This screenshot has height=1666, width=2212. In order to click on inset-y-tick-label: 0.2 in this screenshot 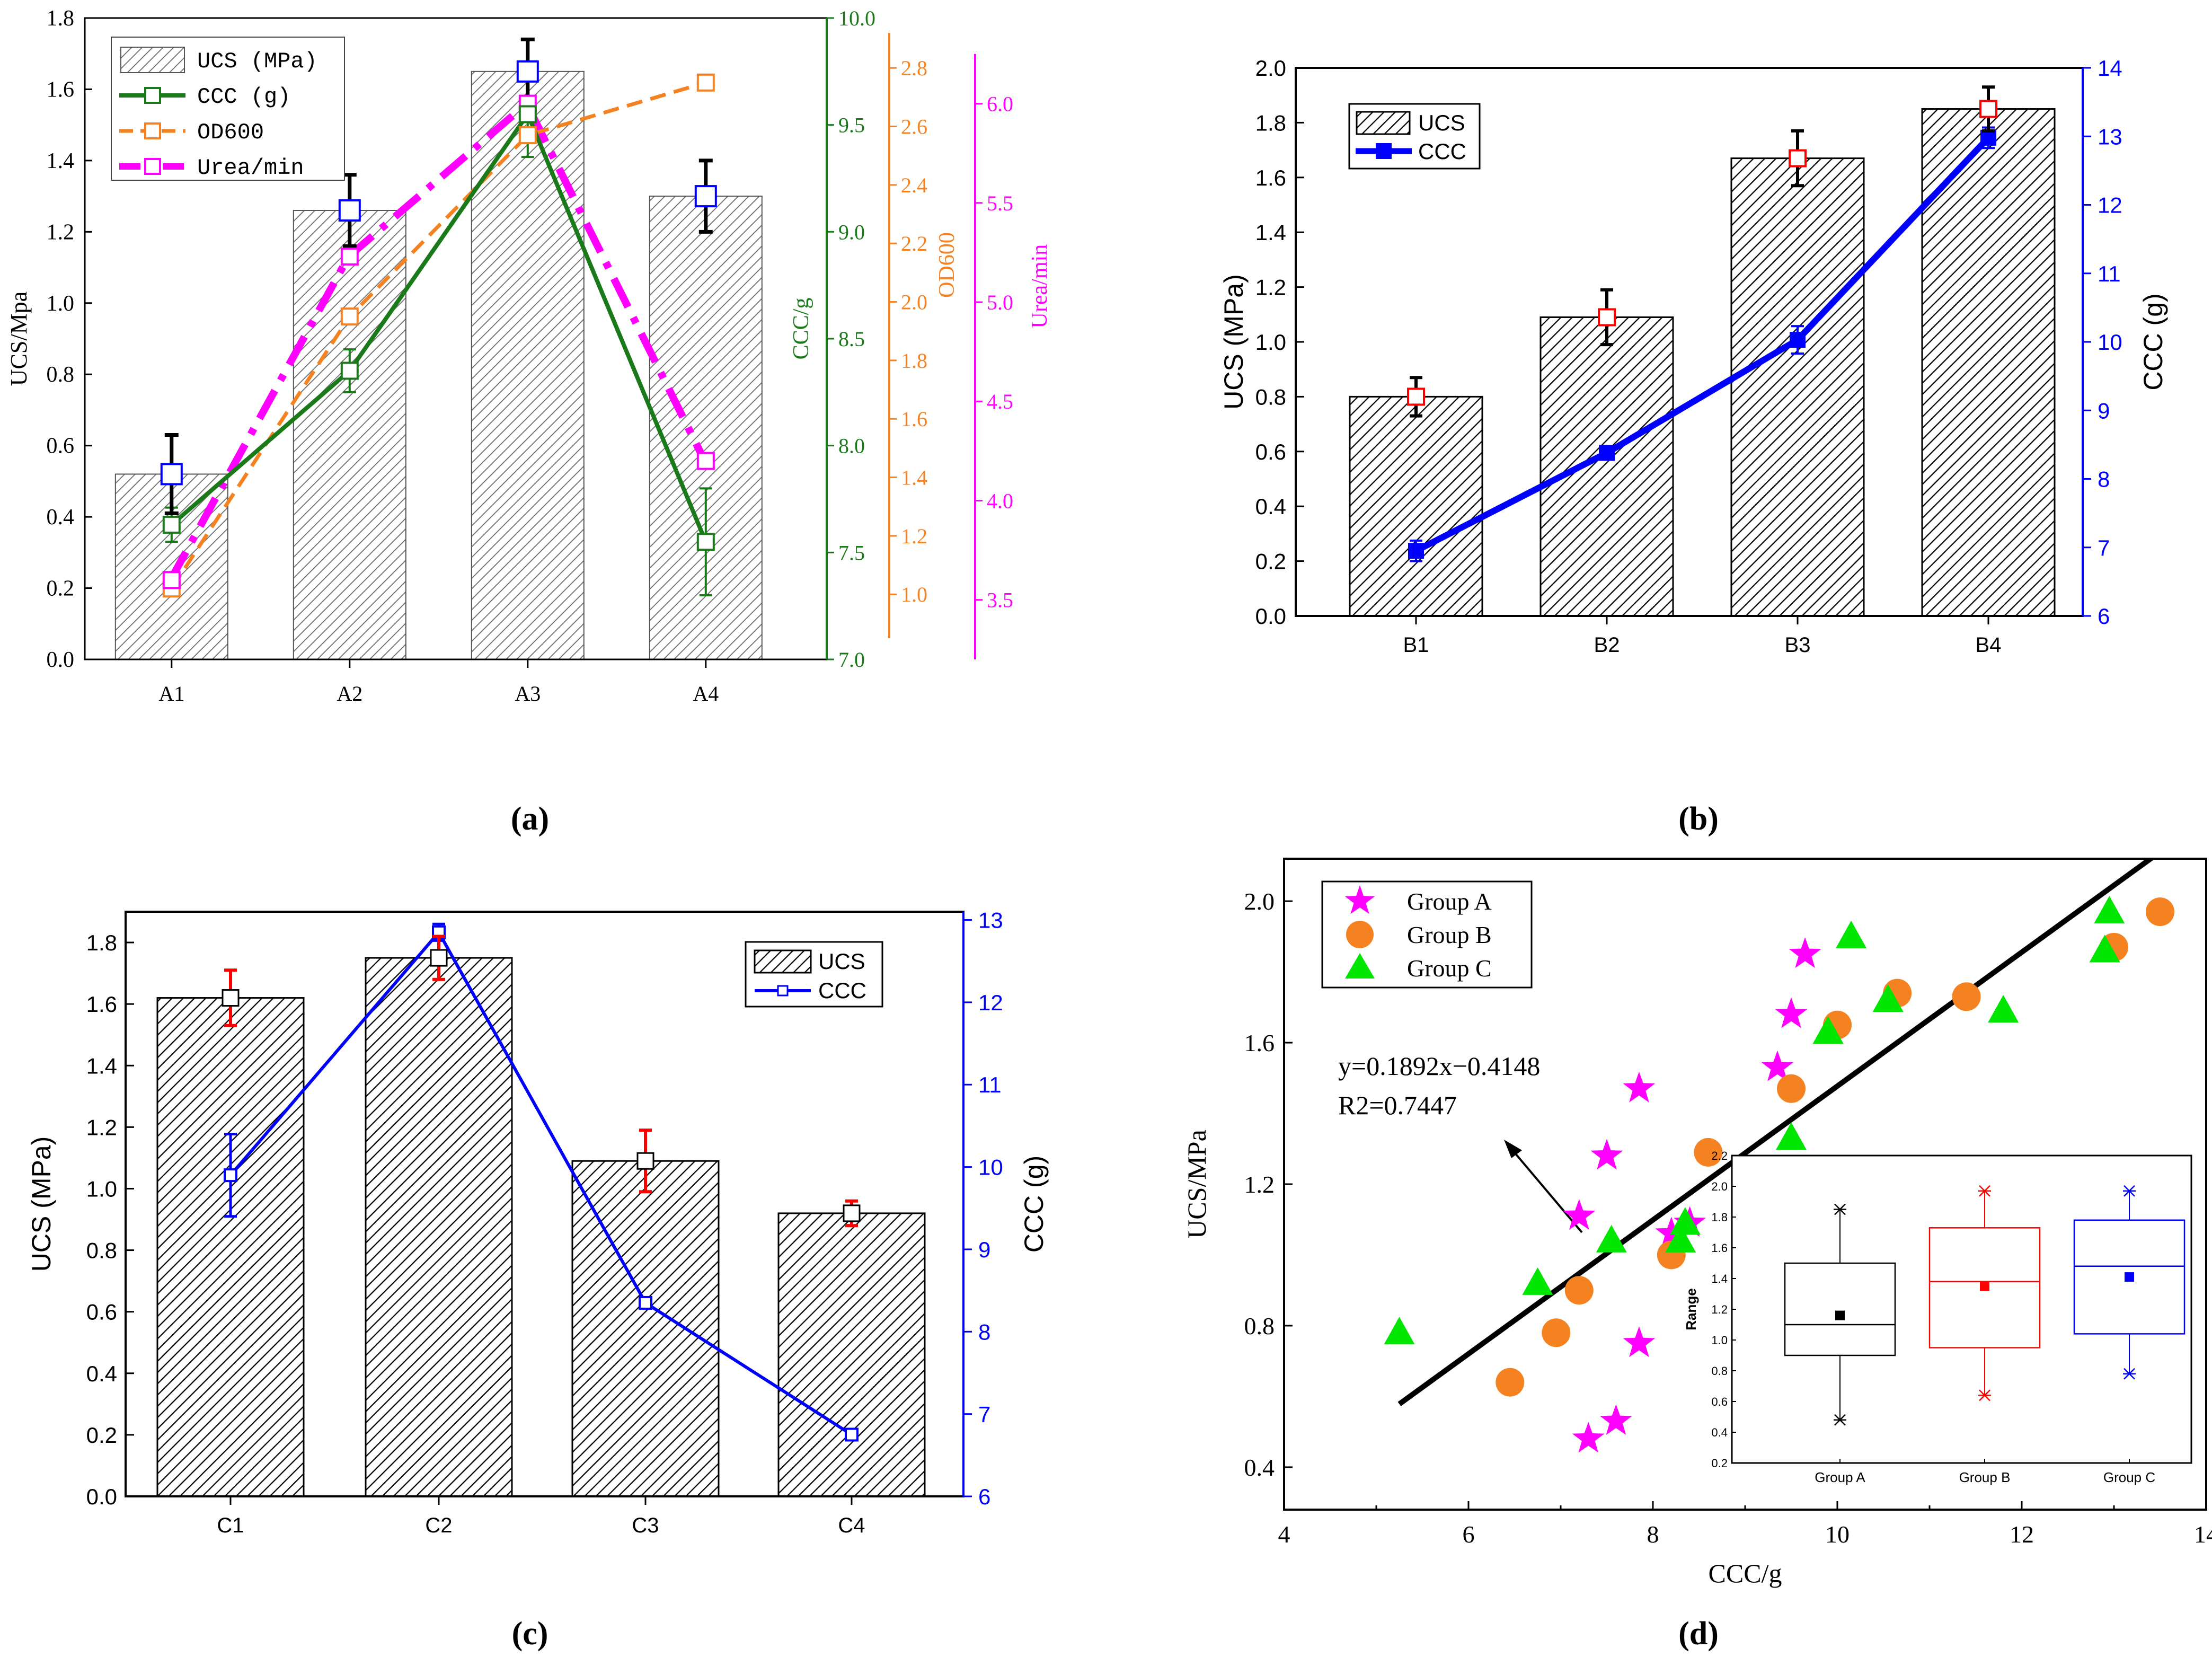, I will do `click(1719, 1463)`.